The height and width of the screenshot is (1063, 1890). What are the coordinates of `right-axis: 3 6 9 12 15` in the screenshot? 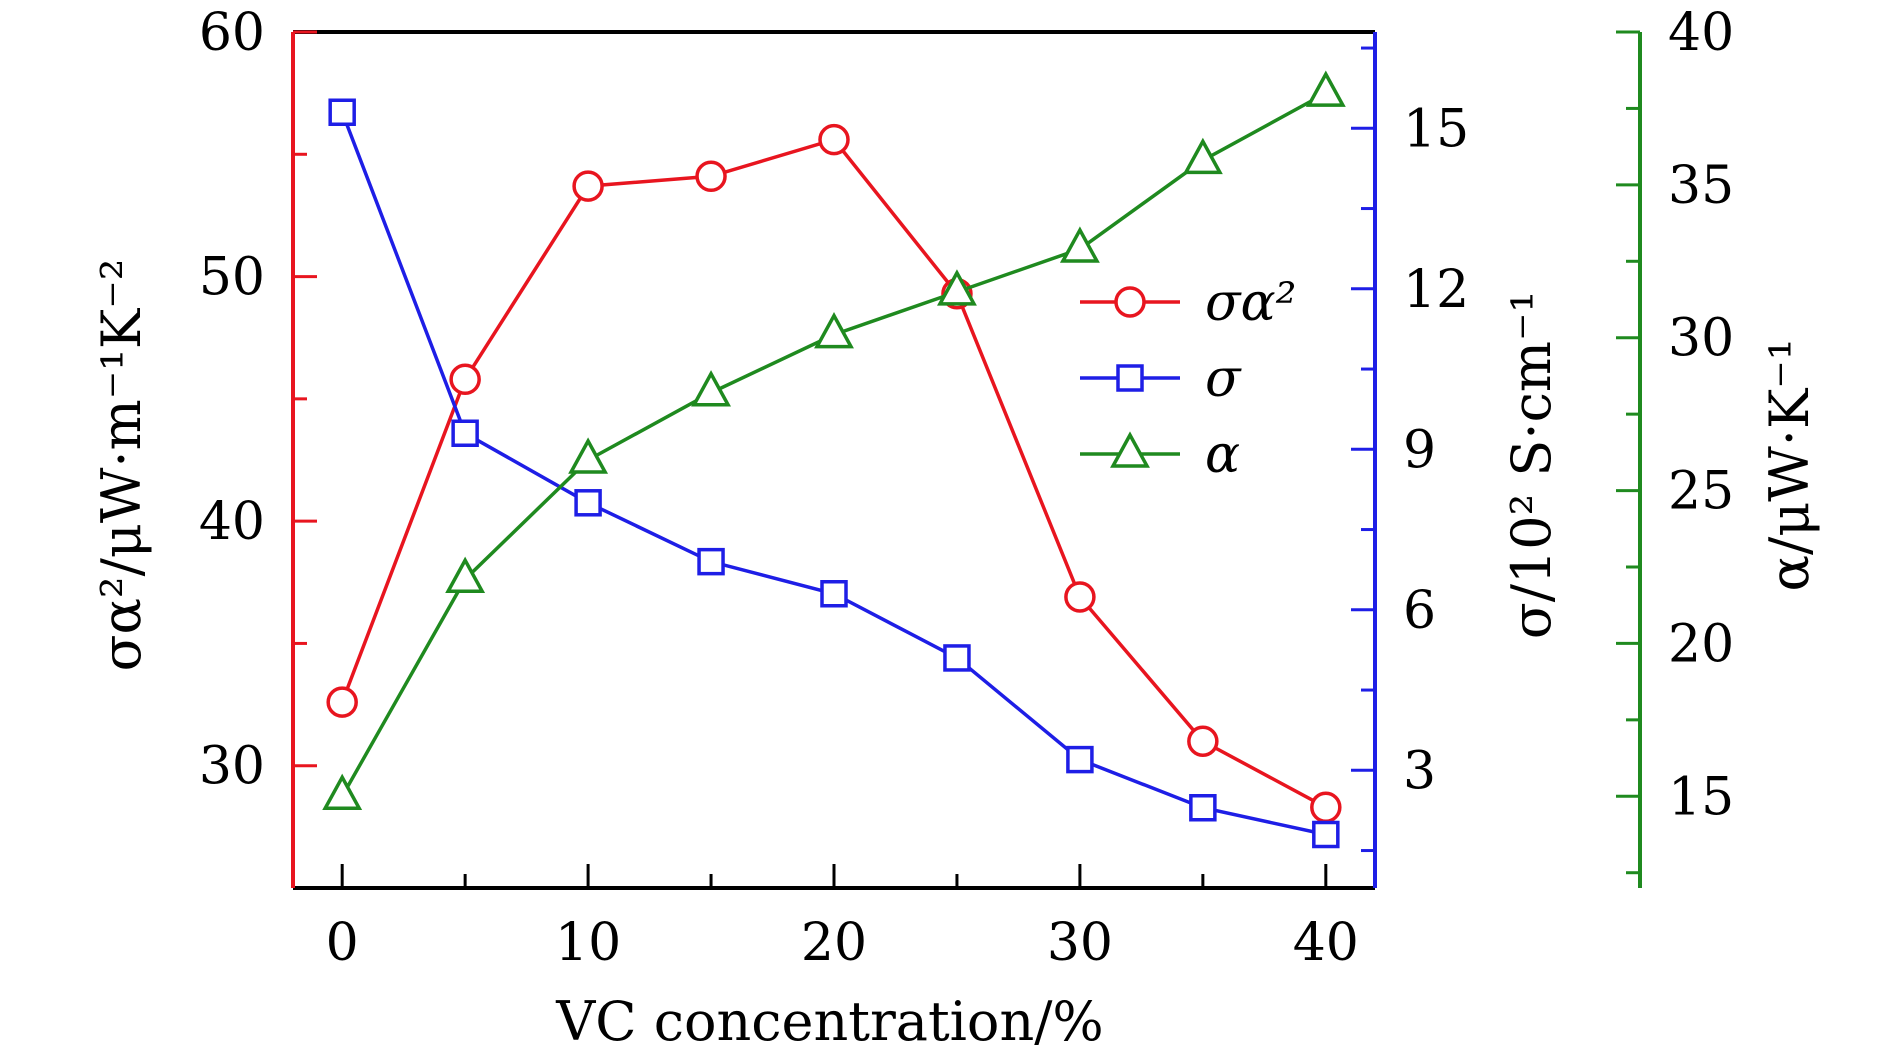 It's located at (1410, 460).